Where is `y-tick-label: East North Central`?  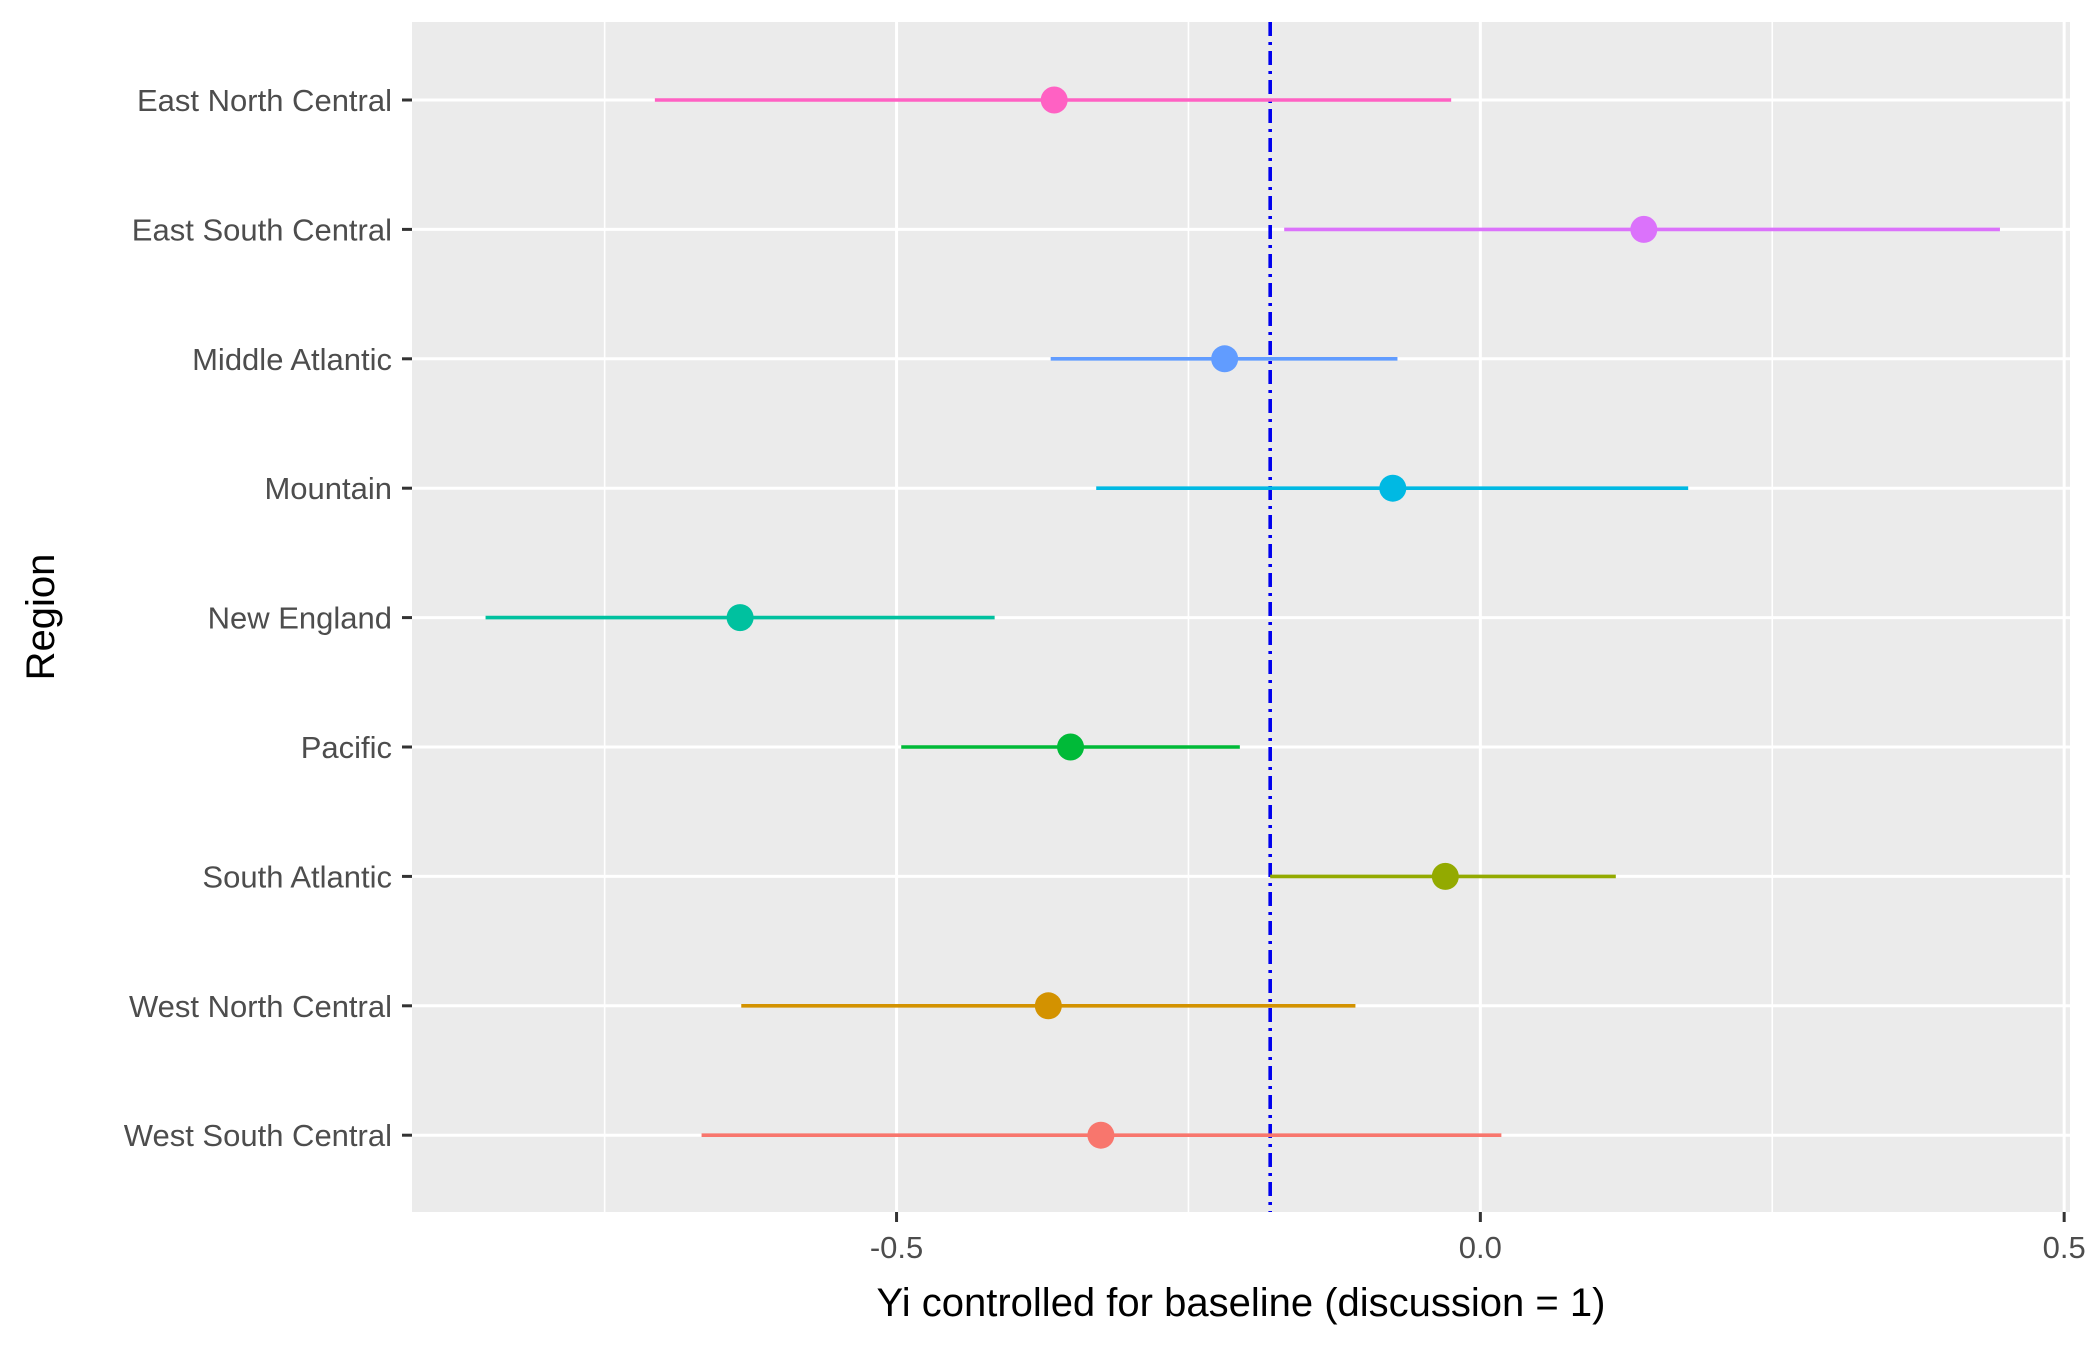
y-tick-label: East North Central is located at coordinates (264, 100).